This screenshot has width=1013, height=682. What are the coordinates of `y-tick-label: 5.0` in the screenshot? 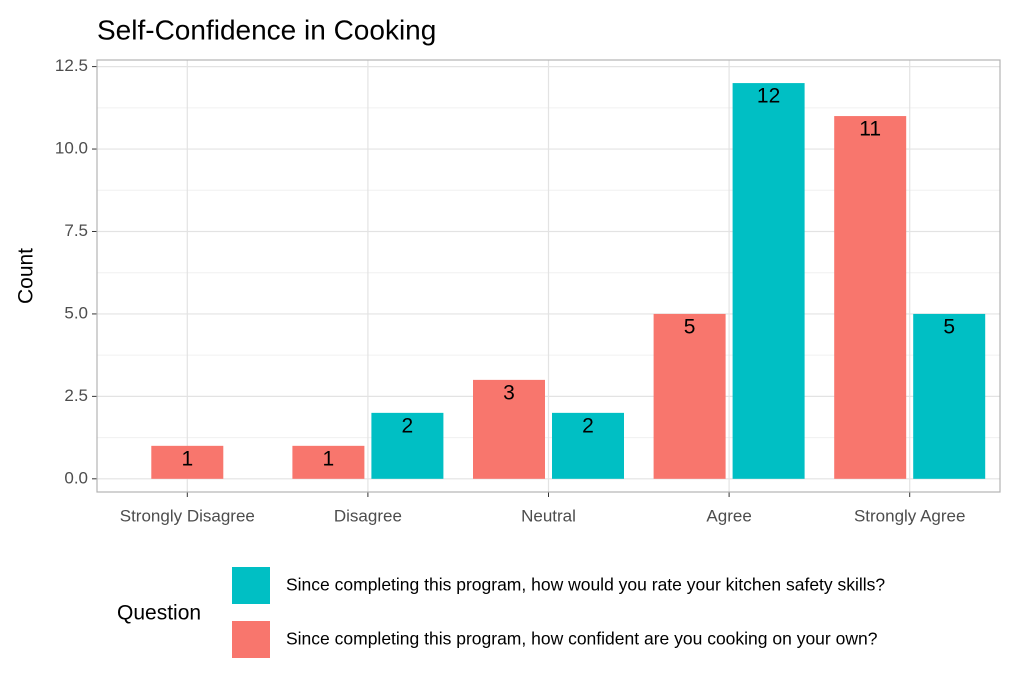 It's located at (76, 312).